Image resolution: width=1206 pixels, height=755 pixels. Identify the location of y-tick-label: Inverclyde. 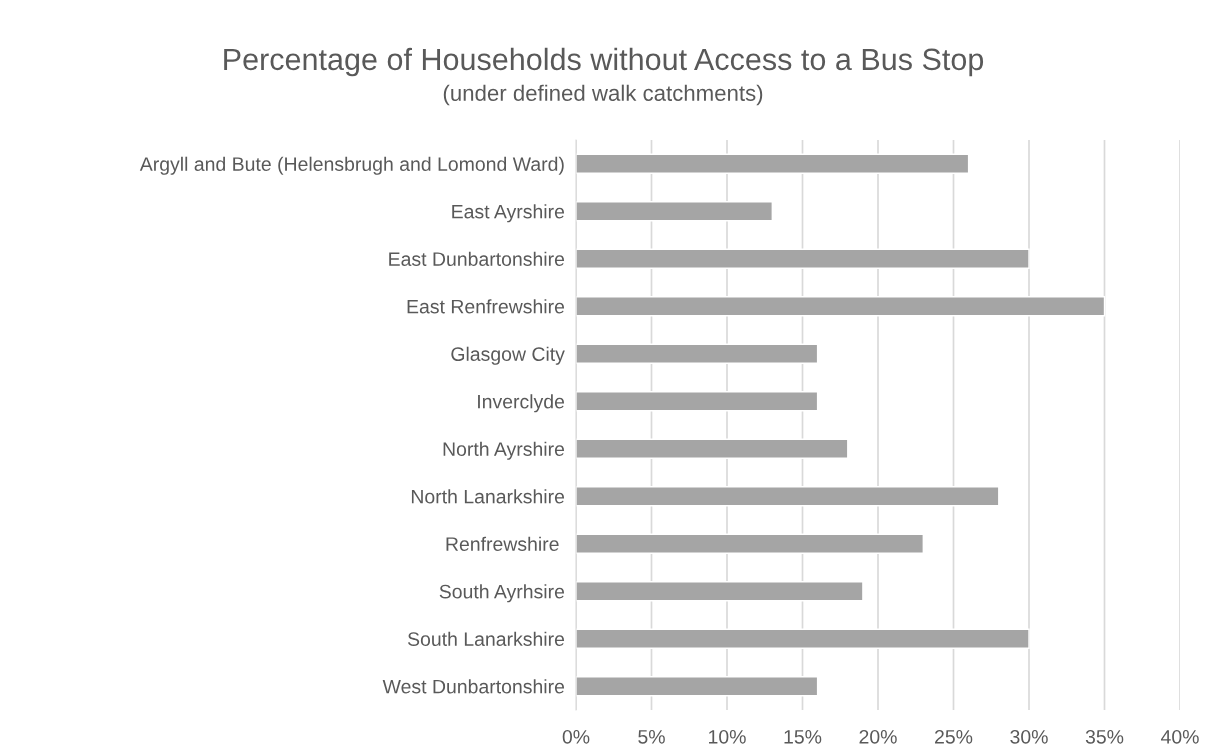
(521, 403).